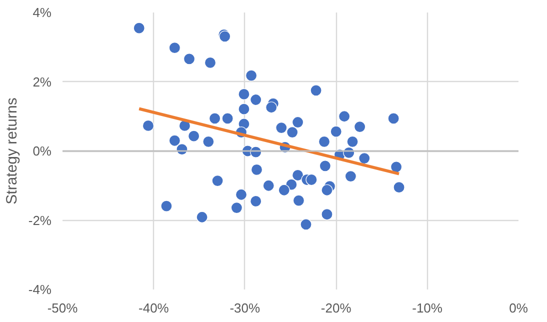 The image size is (547, 322). I want to click on y-tick-label: 0%, so click(42, 151).